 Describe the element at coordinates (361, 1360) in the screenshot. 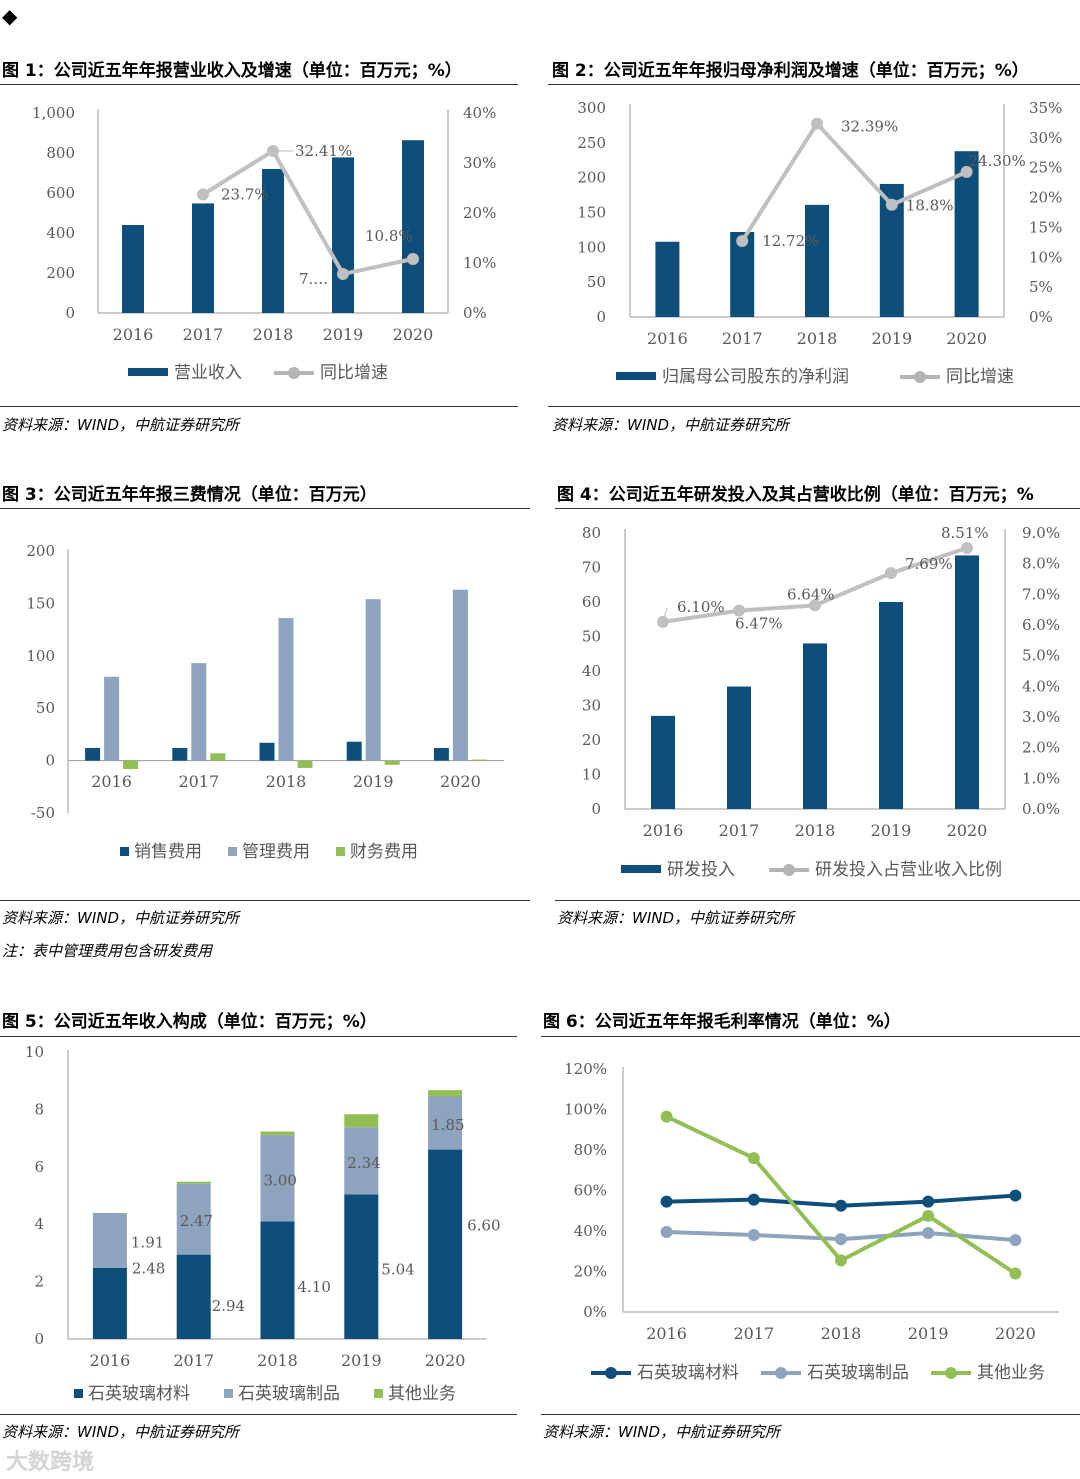

I see `fig5-category-label: 2019` at that location.